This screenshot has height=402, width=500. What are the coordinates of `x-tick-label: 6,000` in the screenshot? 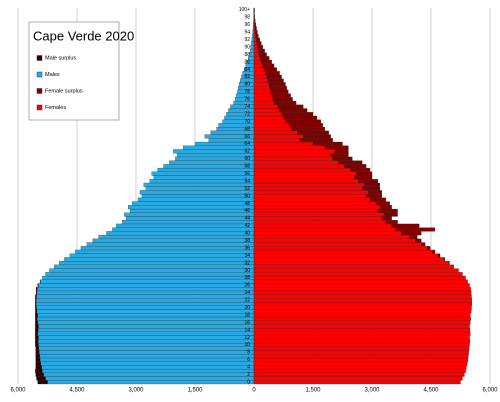 It's located at (18, 391).